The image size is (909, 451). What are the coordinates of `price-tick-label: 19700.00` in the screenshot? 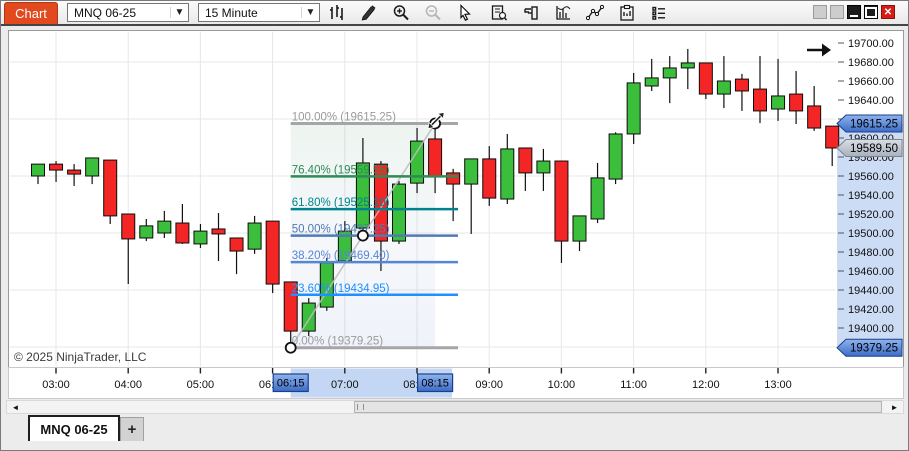 It's located at (871, 44).